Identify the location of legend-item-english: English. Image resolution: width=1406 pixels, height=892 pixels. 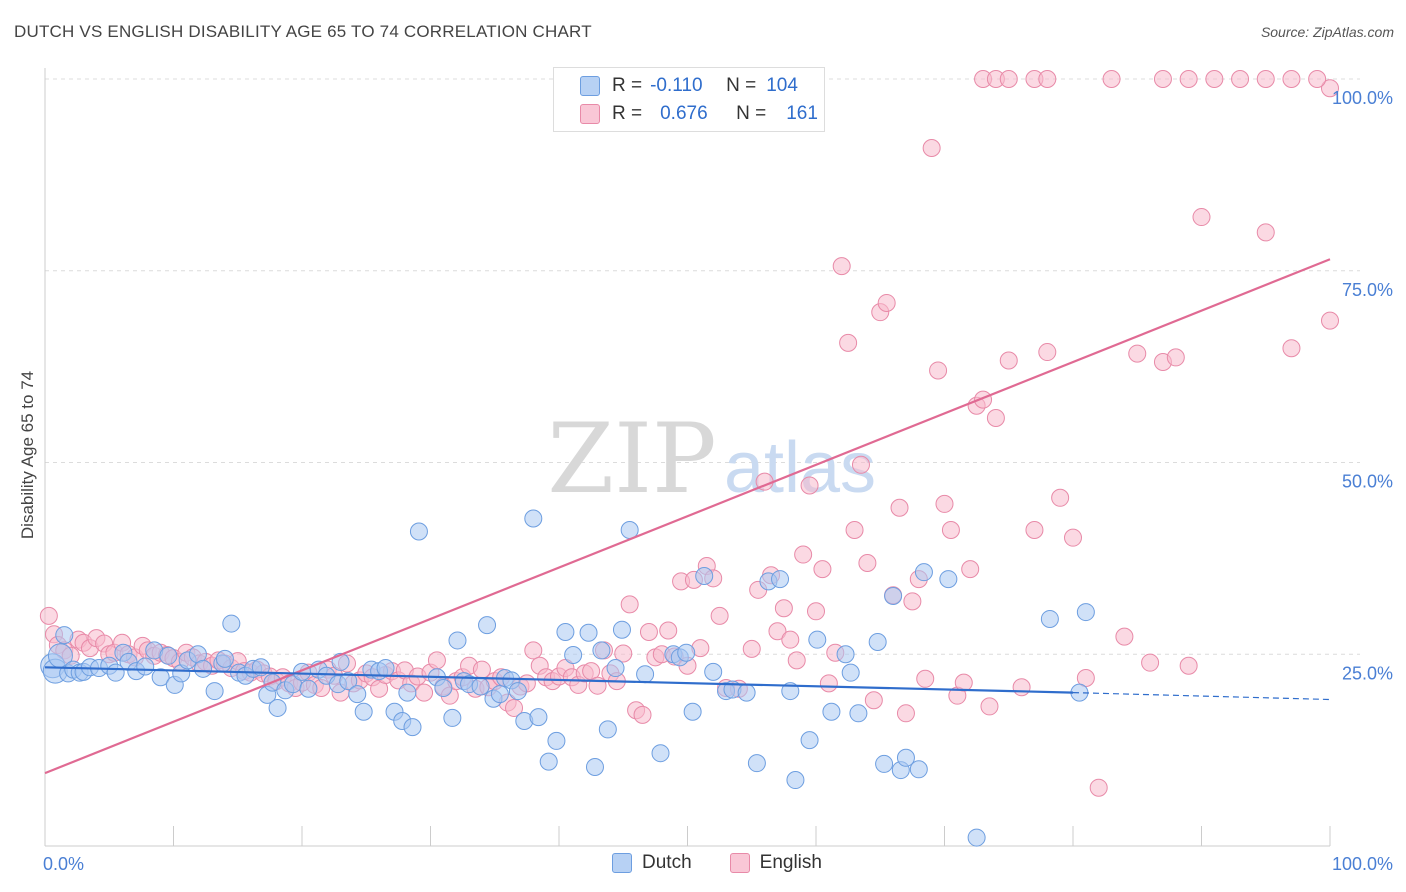
(775, 863).